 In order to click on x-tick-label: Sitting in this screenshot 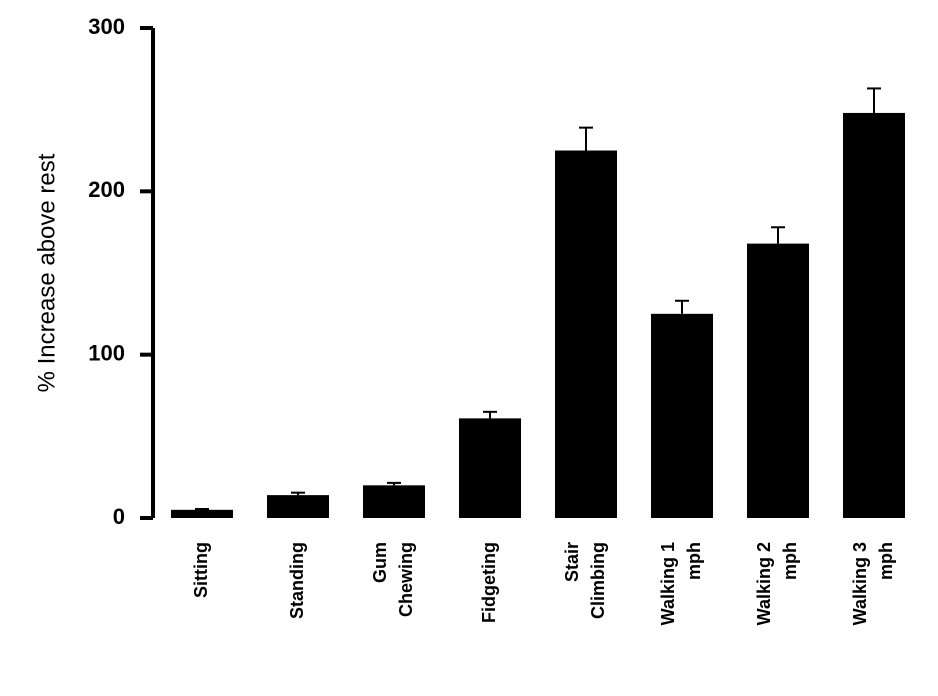, I will do `click(201, 570)`.